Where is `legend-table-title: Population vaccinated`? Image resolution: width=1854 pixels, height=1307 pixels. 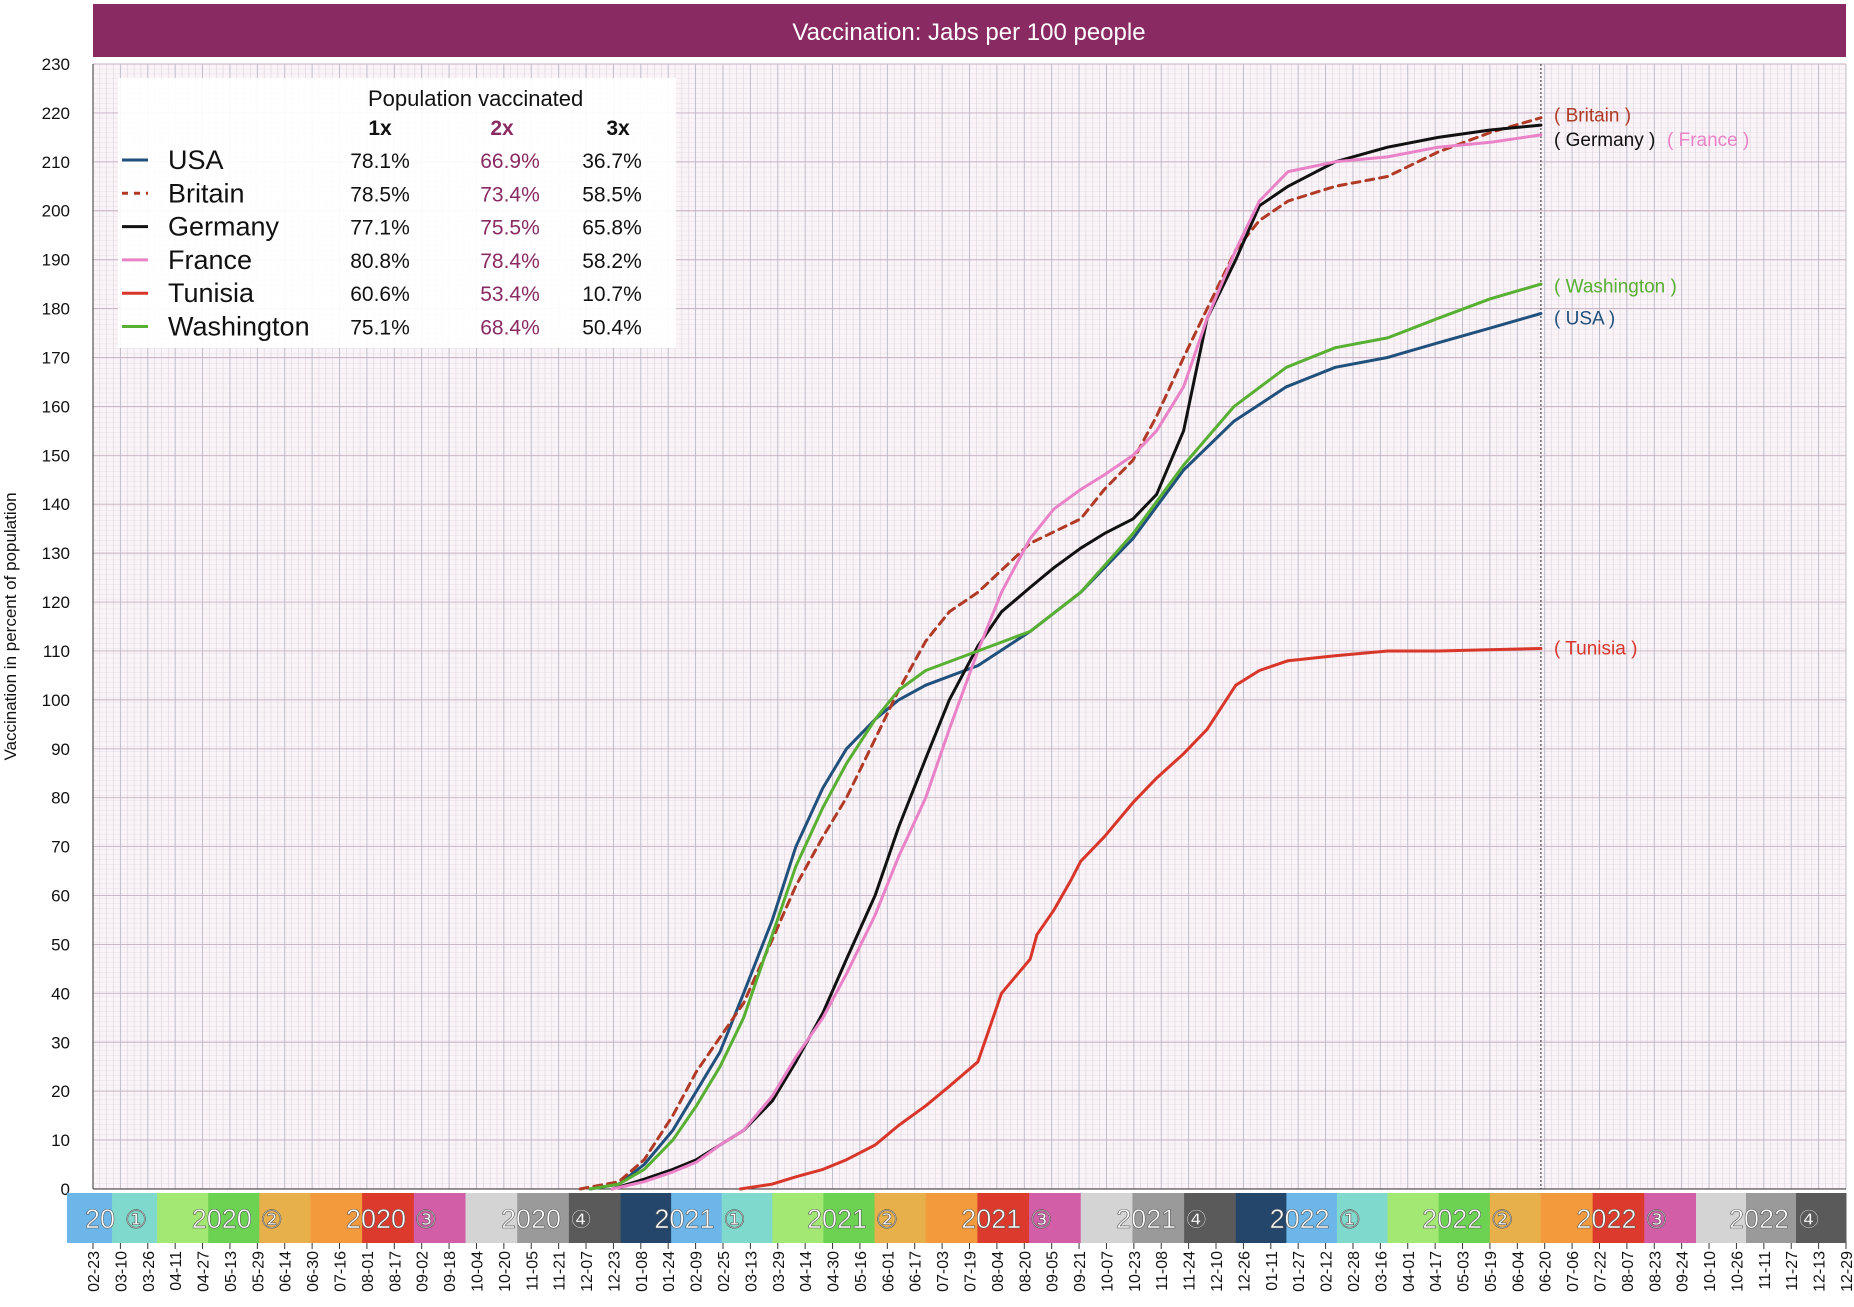 legend-table-title: Population vaccinated is located at coordinates (475, 98).